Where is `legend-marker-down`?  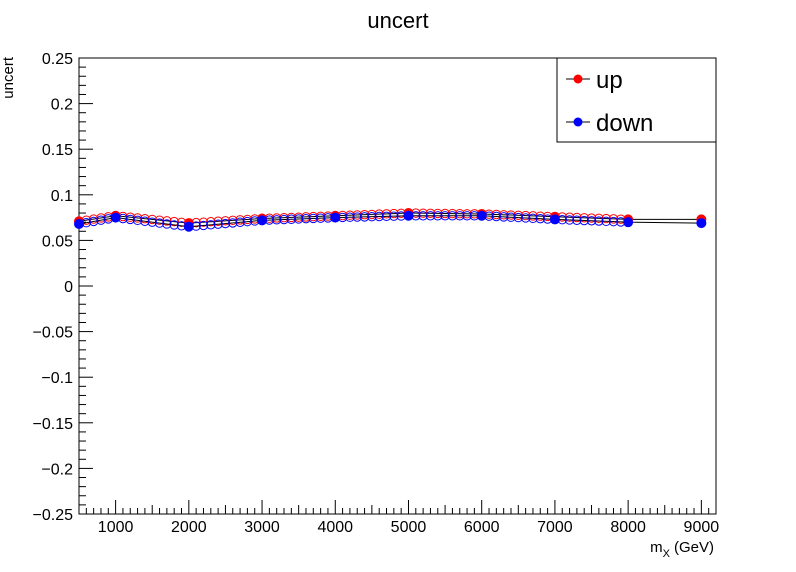
legend-marker-down is located at coordinates (578, 122).